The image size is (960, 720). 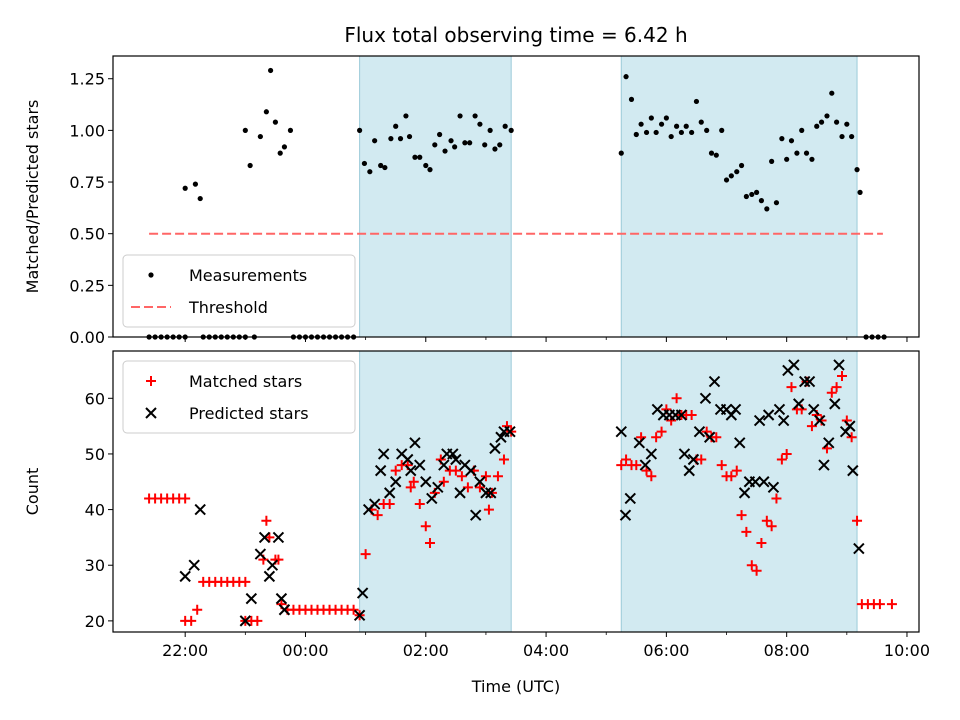 I want to click on top-y-axis-label: Matched/Predicted stars, so click(x=32, y=197).